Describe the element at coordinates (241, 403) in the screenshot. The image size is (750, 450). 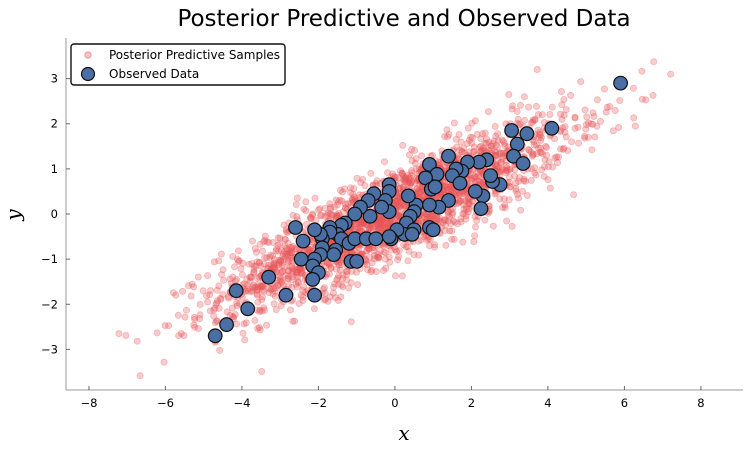
I see `x-tick-label: −4` at that location.